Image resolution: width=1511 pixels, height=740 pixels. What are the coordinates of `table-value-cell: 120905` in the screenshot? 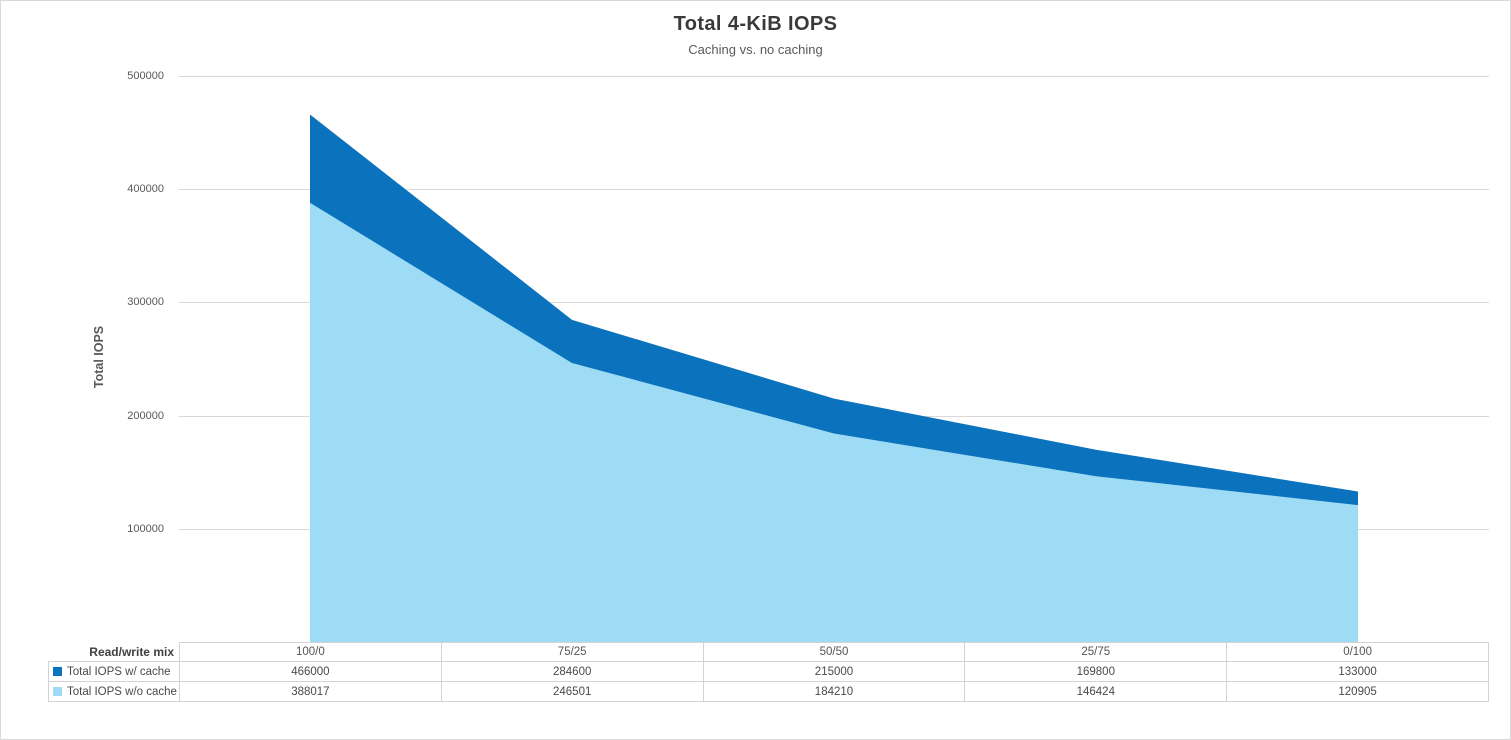 It's located at (1358, 692).